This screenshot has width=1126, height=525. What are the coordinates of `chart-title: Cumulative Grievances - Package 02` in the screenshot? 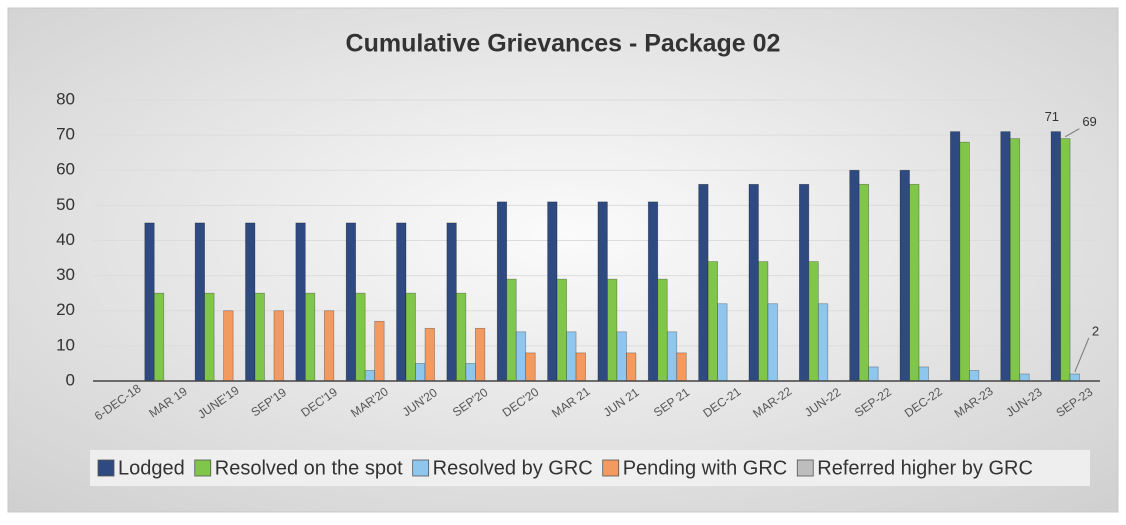 It's located at (563, 44).